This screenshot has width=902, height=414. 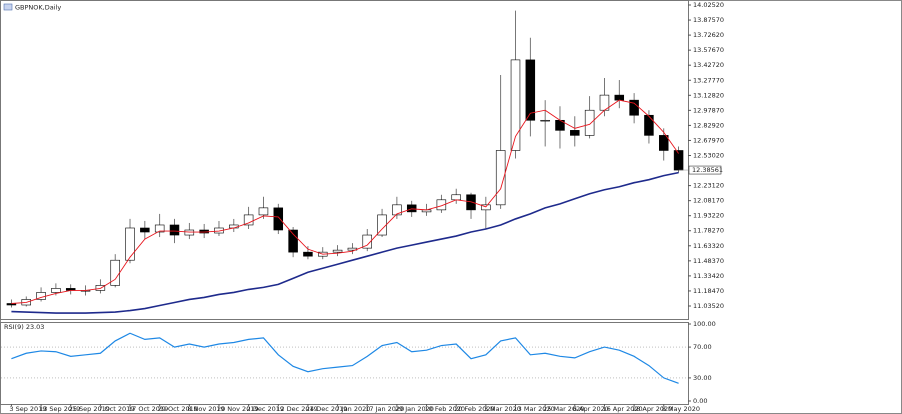 What do you see at coordinates (700, 401) in the screenshot?
I see `y-tick-label: 0.00` at bounding box center [700, 401].